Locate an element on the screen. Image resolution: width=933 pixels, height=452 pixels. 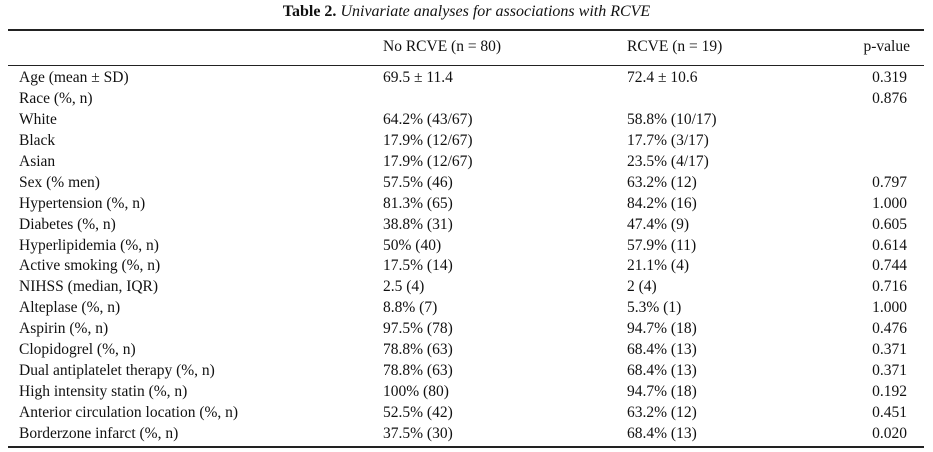
row-label: Race (%, n) is located at coordinates (56, 98).